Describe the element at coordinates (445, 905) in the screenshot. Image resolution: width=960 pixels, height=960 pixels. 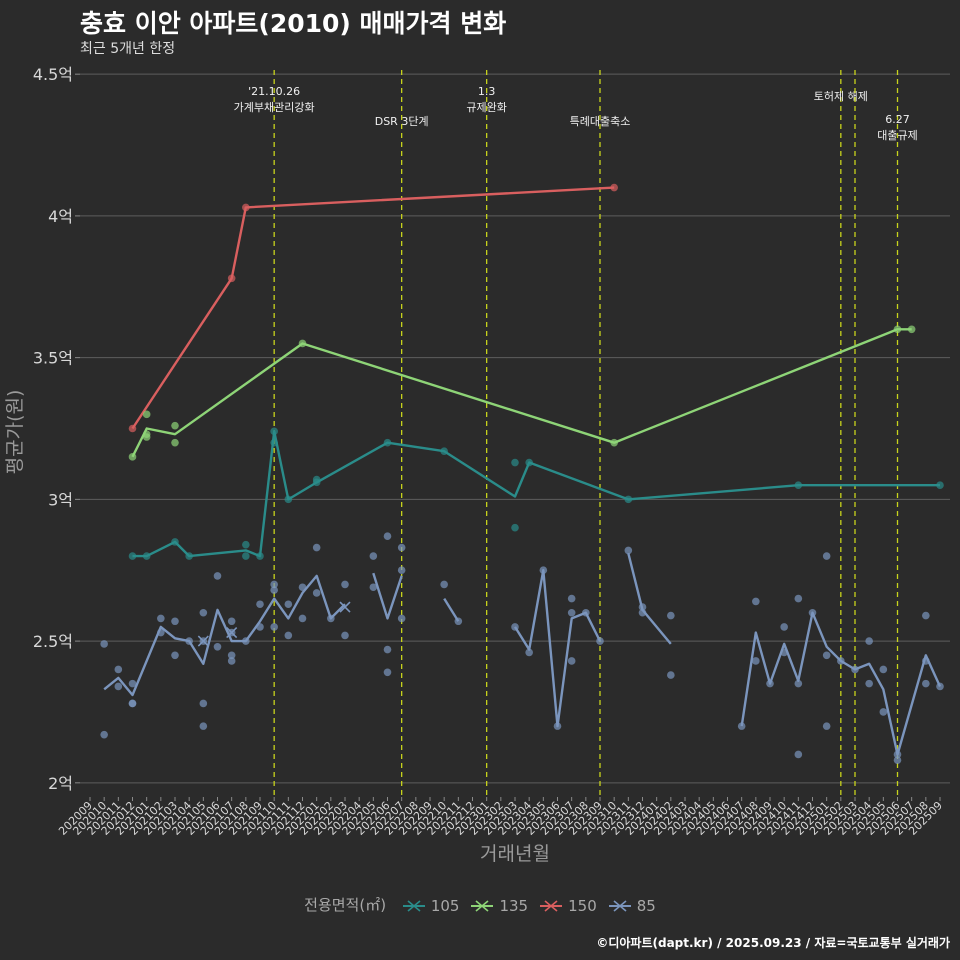
I see `legend-label: 105` at that location.